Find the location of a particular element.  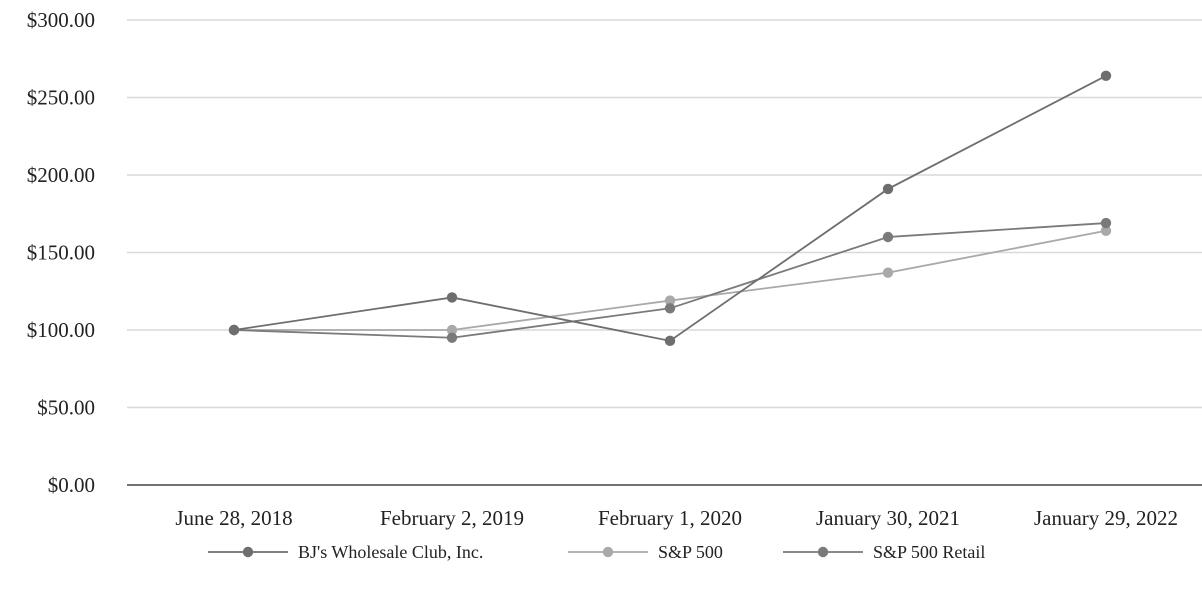

y-tick-label: $0.00 is located at coordinates (71, 485).